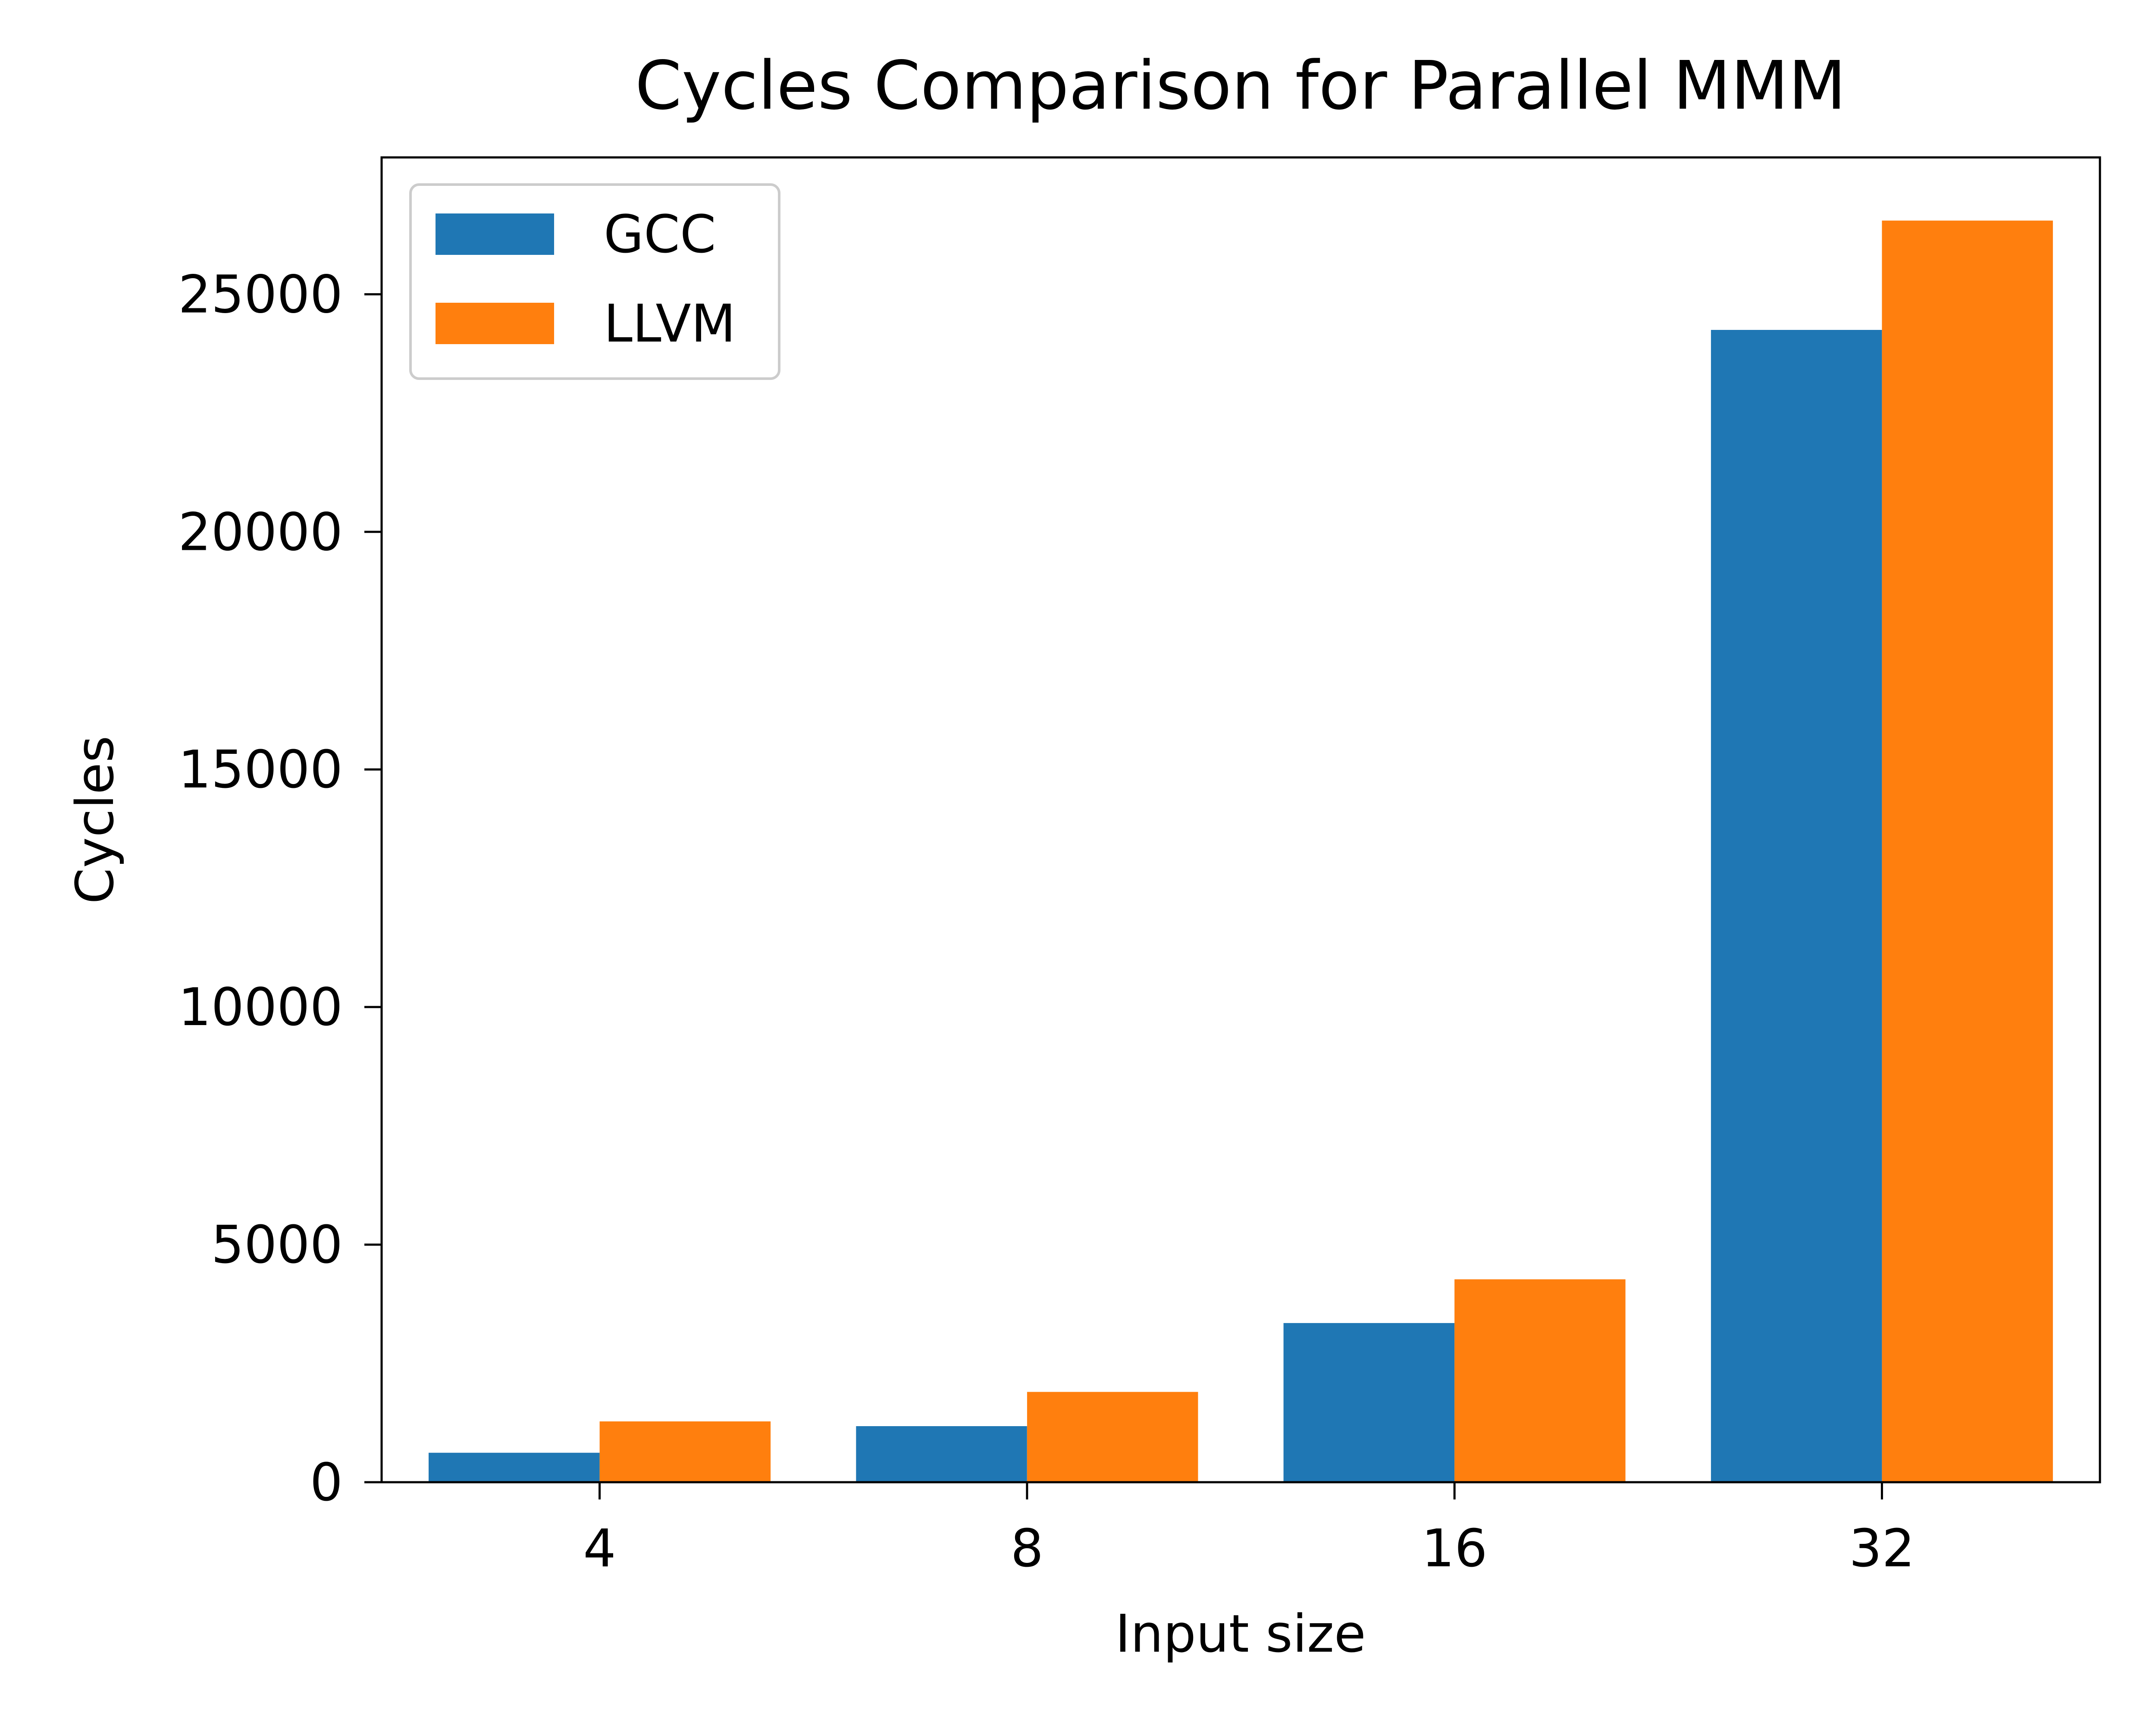 This screenshot has height=1725, width=2156. I want to click on y-tick-label: 0, so click(326, 1483).